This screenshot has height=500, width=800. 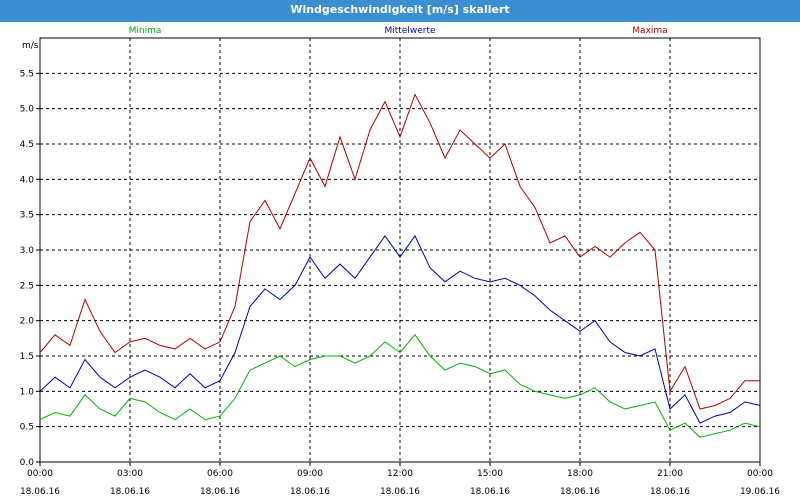 What do you see at coordinates (27, 463) in the screenshot?
I see `y-tick-label: 0.0` at bounding box center [27, 463].